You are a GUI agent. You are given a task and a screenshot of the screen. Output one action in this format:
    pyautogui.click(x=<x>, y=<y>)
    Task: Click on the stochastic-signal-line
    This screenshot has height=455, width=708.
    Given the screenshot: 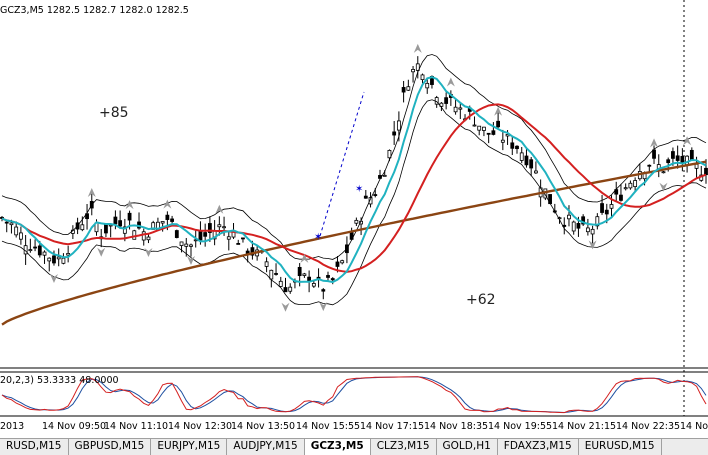 What is the action you would take?
    pyautogui.click(x=354, y=395)
    